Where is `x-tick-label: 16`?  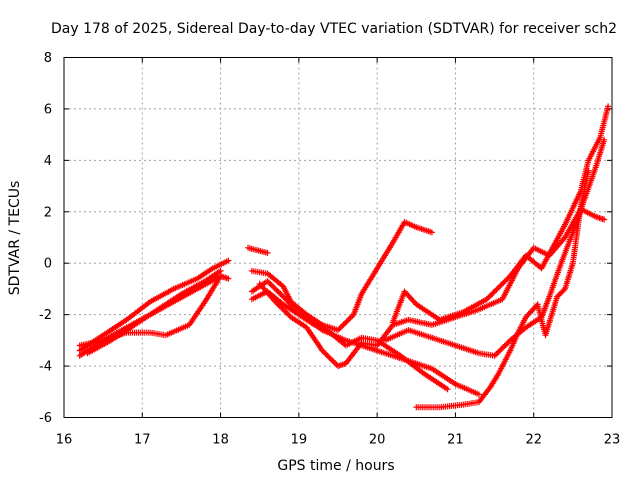 x-tick-label: 16 is located at coordinates (64, 440).